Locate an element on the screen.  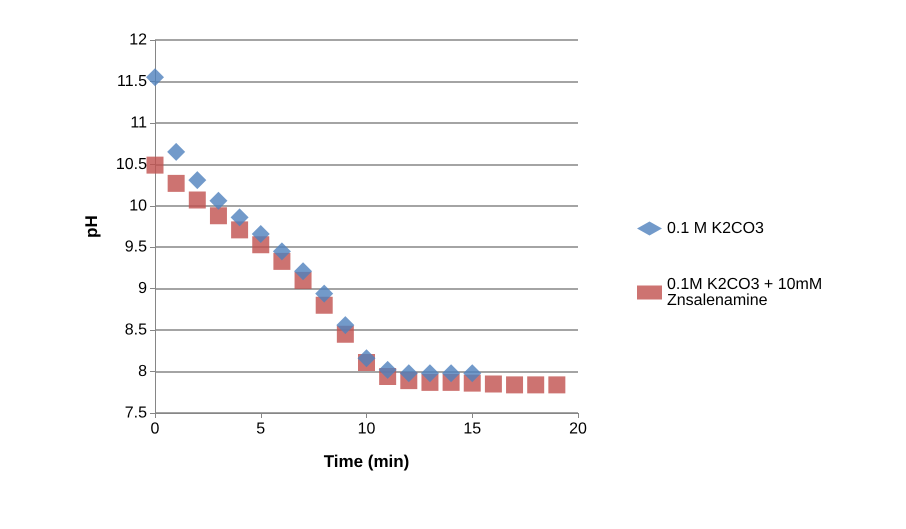
x-tick-label: 5 is located at coordinates (261, 429).